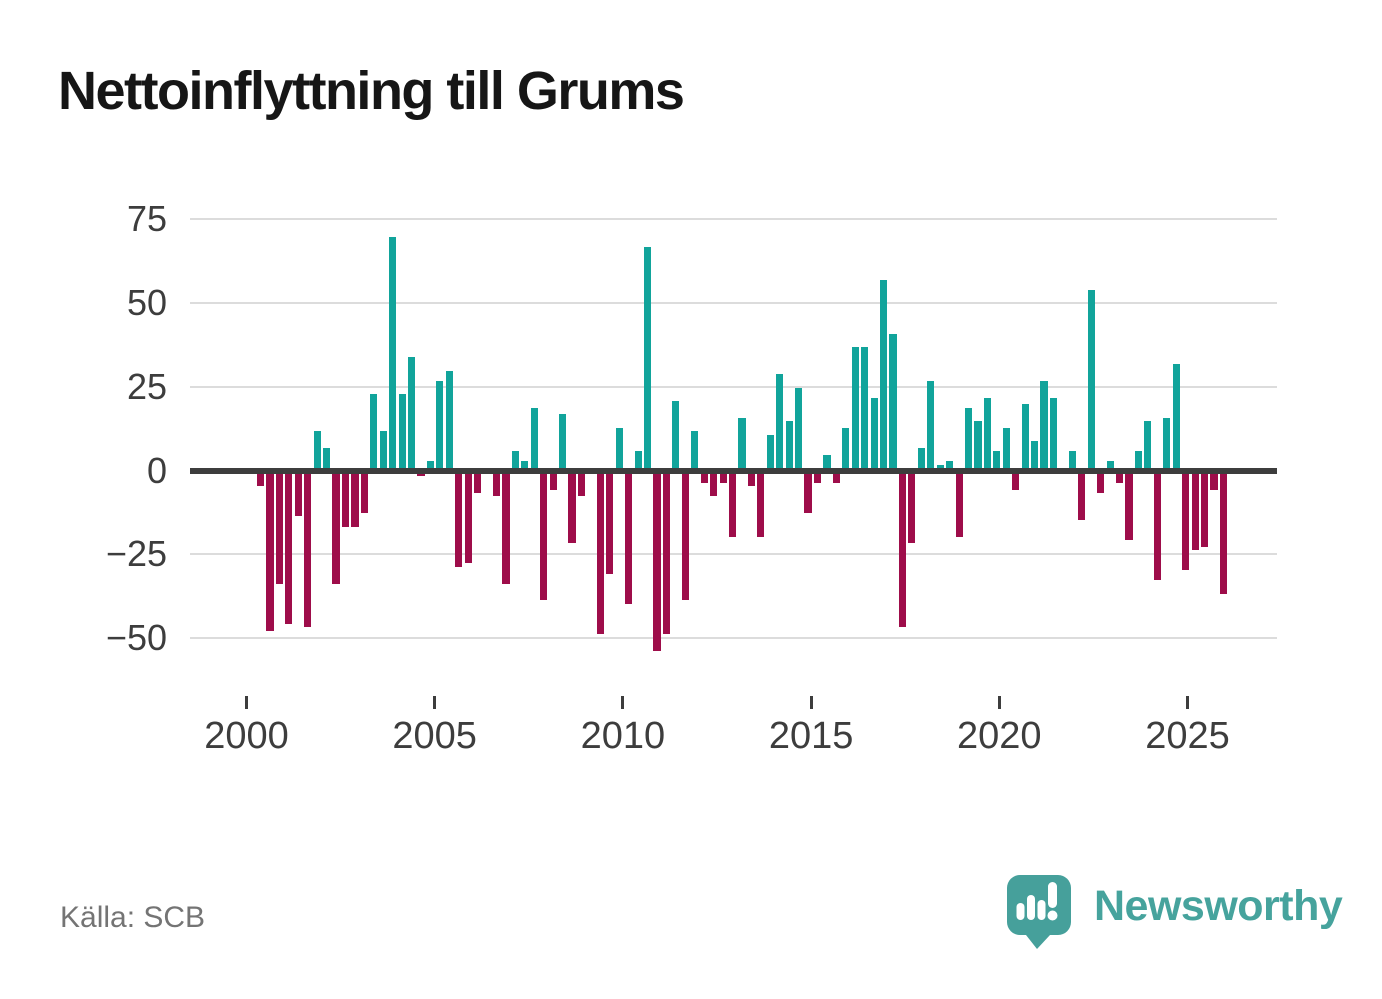 The width and height of the screenshot is (1382, 999). I want to click on bar-2011-Q3, so click(685, 535).